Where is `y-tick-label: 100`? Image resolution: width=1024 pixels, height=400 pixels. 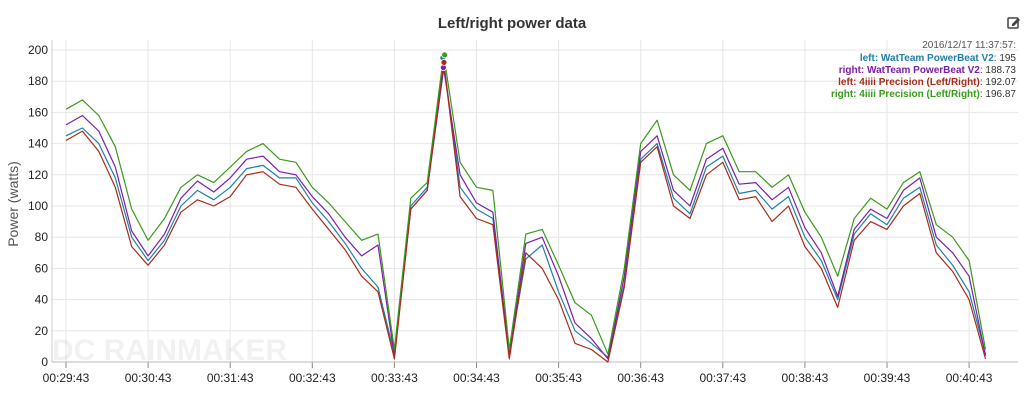
y-tick-label: 100 is located at coordinates (38, 206).